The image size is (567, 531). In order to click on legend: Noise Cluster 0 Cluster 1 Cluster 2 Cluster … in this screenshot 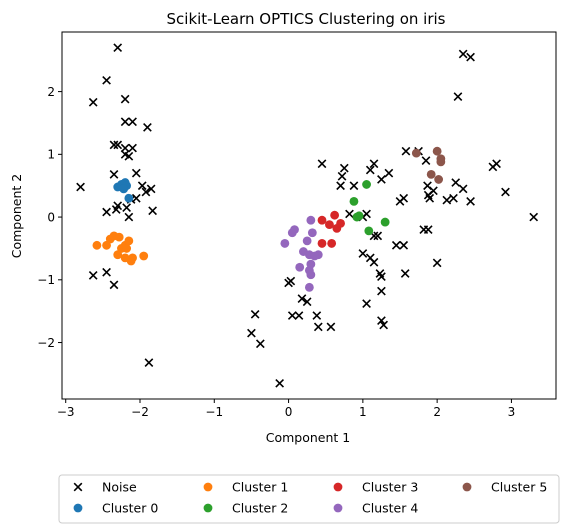, I will do `click(310, 498)`.